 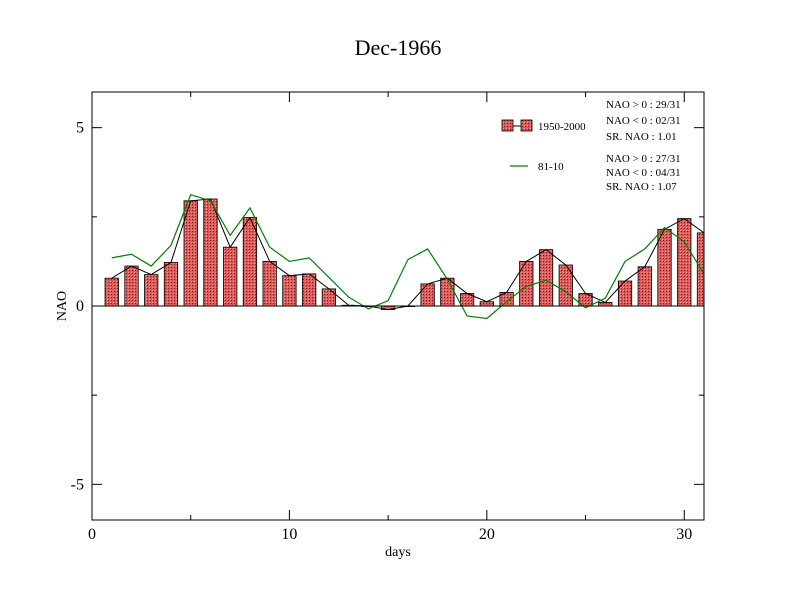 I want to click on x-tick-label: 20, so click(x=487, y=534).